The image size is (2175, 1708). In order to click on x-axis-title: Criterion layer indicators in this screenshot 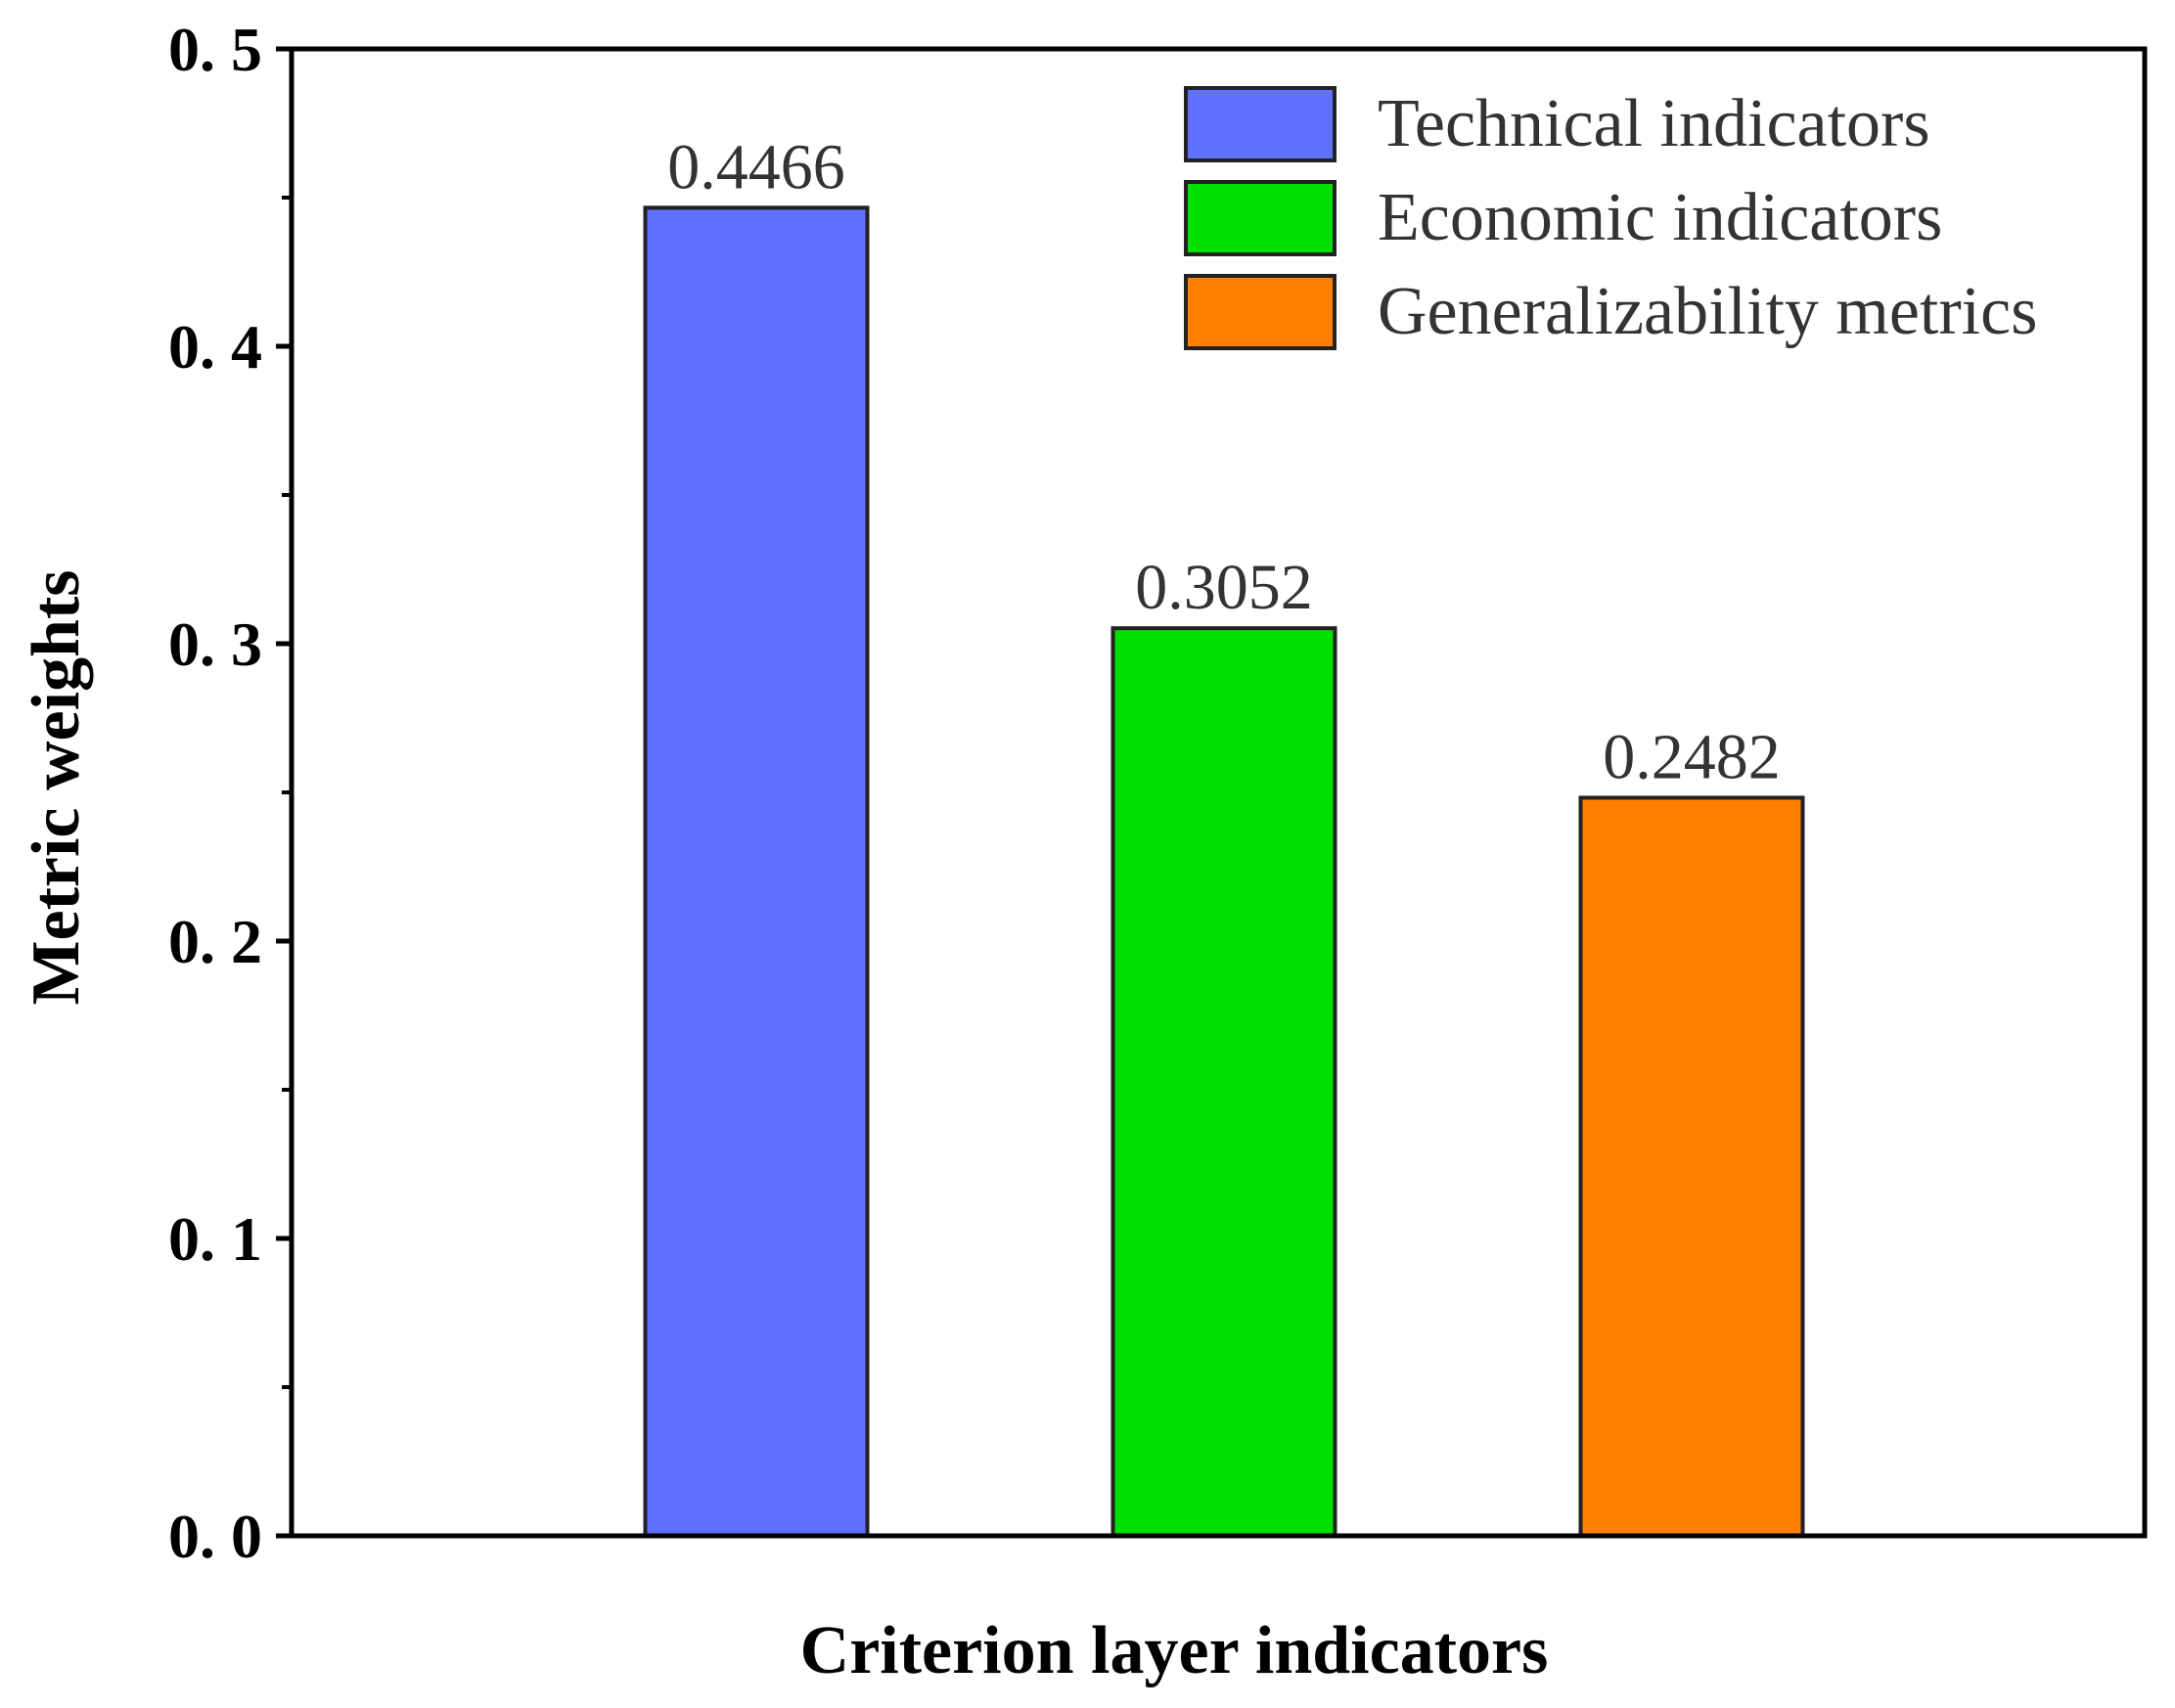, I will do `click(1174, 1650)`.